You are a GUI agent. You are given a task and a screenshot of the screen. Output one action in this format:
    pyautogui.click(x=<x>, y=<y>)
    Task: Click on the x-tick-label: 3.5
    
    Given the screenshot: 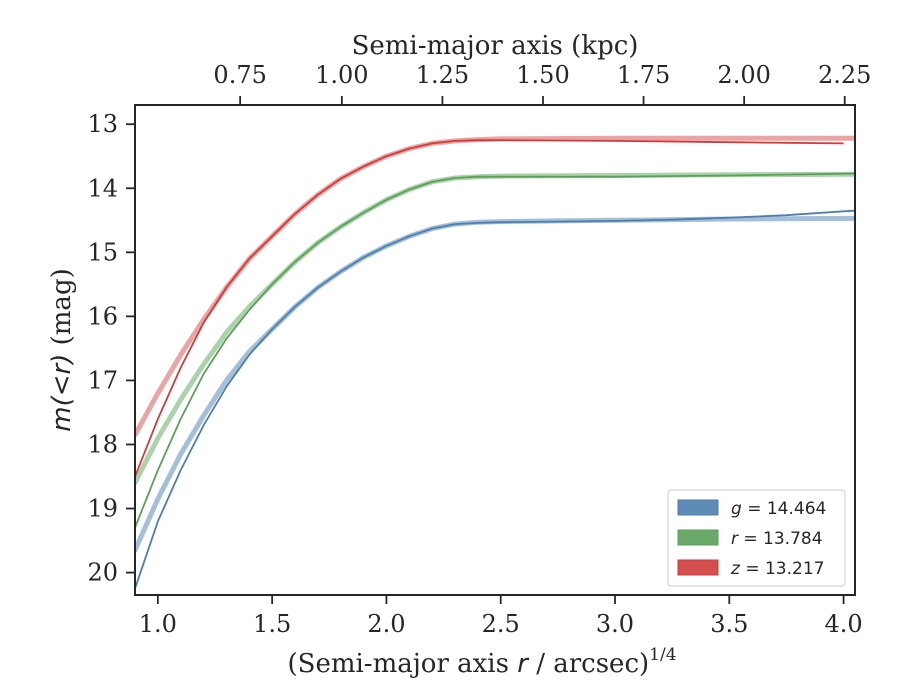 What is the action you would take?
    pyautogui.click(x=729, y=624)
    